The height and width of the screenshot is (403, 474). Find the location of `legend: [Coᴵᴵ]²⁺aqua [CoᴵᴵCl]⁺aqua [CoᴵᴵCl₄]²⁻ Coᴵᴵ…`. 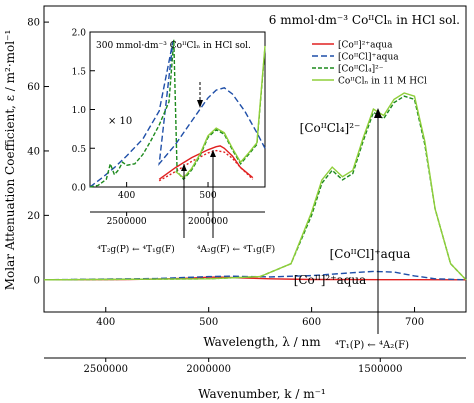

legend: [Coᴵᴵ]²⁺aqua [CoᴵᴵCl]⁺aqua [CoᴵᴵCl₄]²⁻ Coᴵᴵ… is located at coordinates (369, 64).